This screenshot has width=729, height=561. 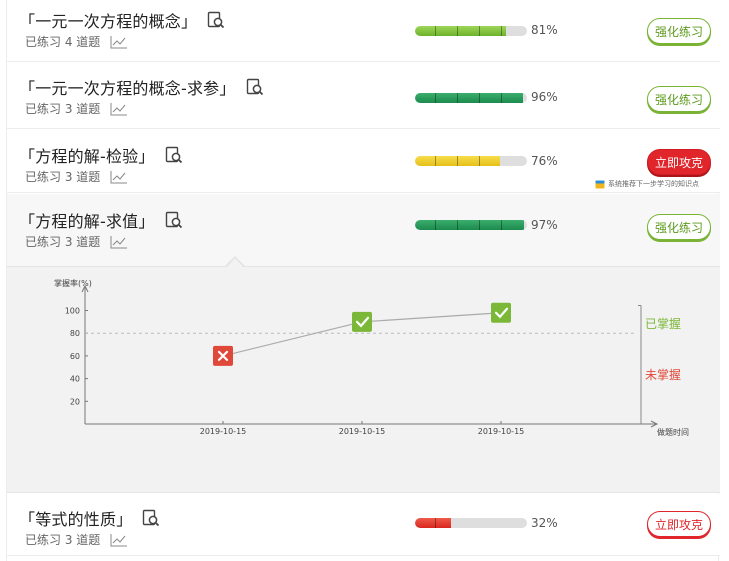 What do you see at coordinates (363, 95) in the screenshot?
I see `topic-row: 「一元一次方程的概念-求参」 已练习 3 道题 96% 强化练习` at bounding box center [363, 95].